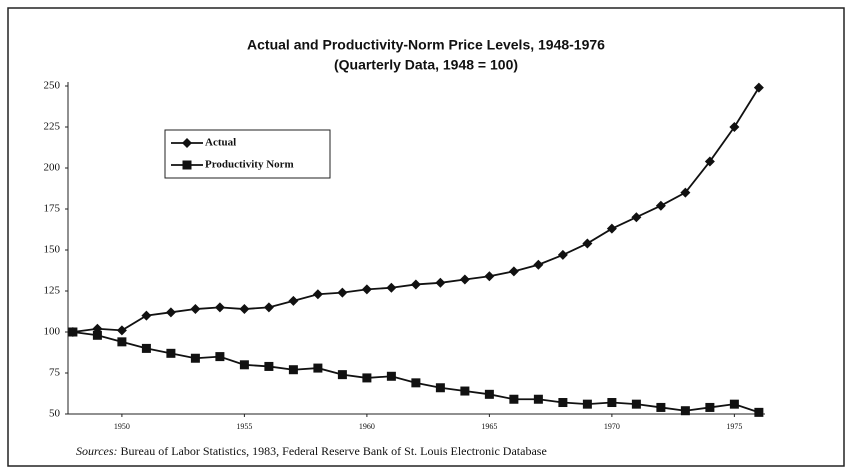  Describe the element at coordinates (367, 426) in the screenshot. I see `x-tick-label: 1960` at that location.